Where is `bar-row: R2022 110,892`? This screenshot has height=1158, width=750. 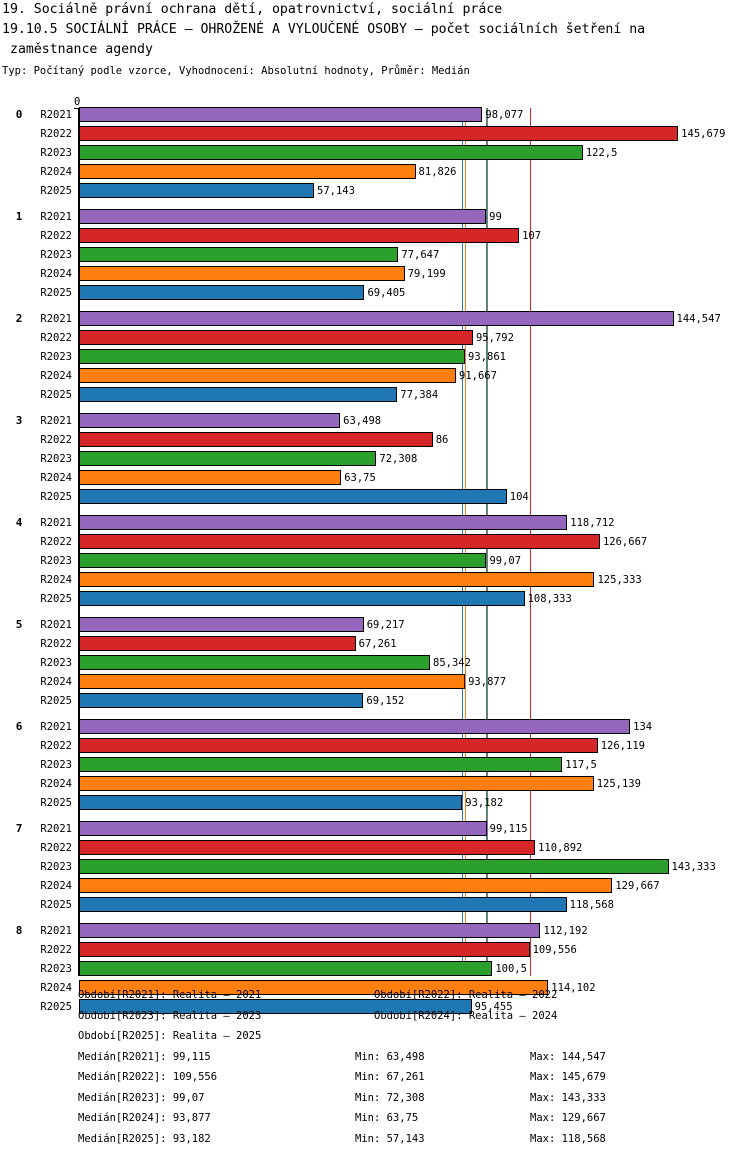
bar-row: R2022 110,892 is located at coordinates (375, 848).